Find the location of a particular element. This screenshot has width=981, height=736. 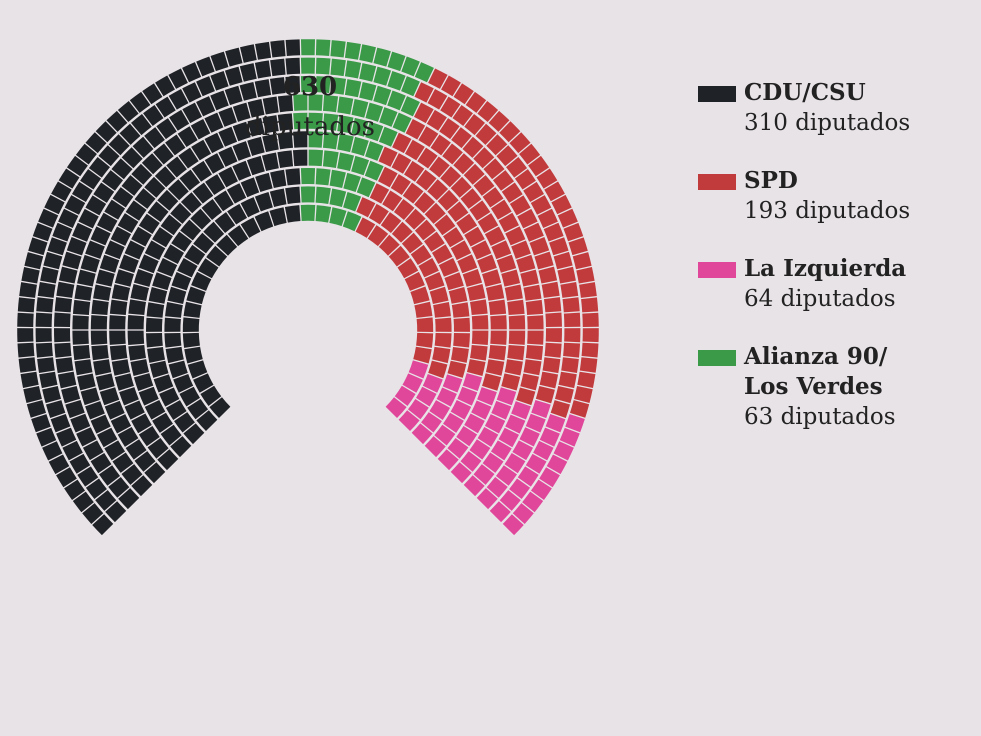

legend-item: La Izquierda 64 diputados is located at coordinates (830, 284).